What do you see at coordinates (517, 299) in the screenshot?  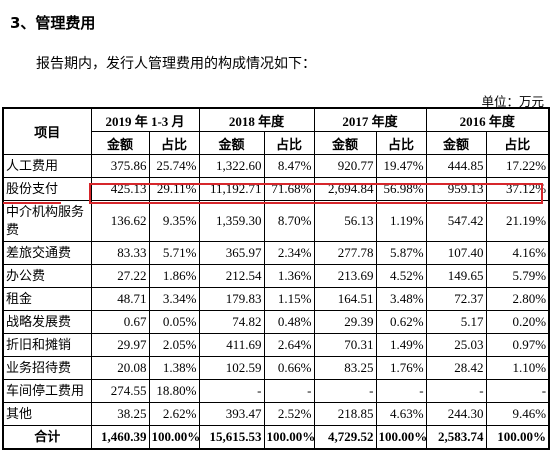 I see `cell: 2.80%` at bounding box center [517, 299].